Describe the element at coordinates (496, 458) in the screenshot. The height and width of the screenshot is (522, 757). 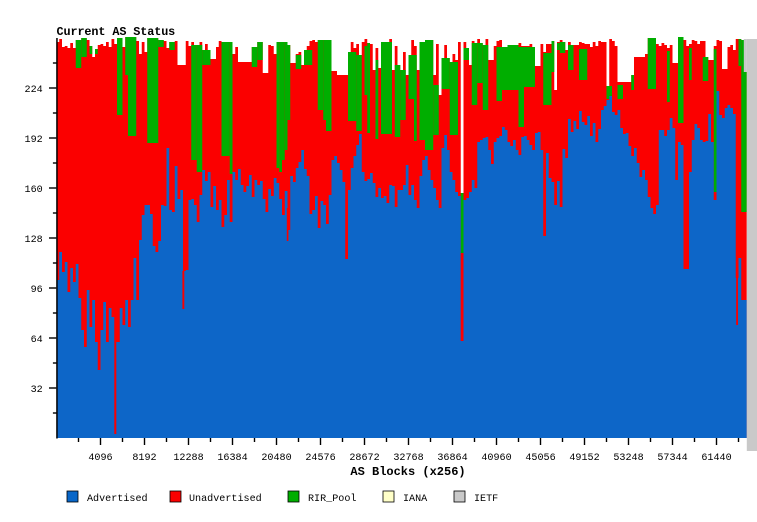
I see `svg-text: 40960` at that location.